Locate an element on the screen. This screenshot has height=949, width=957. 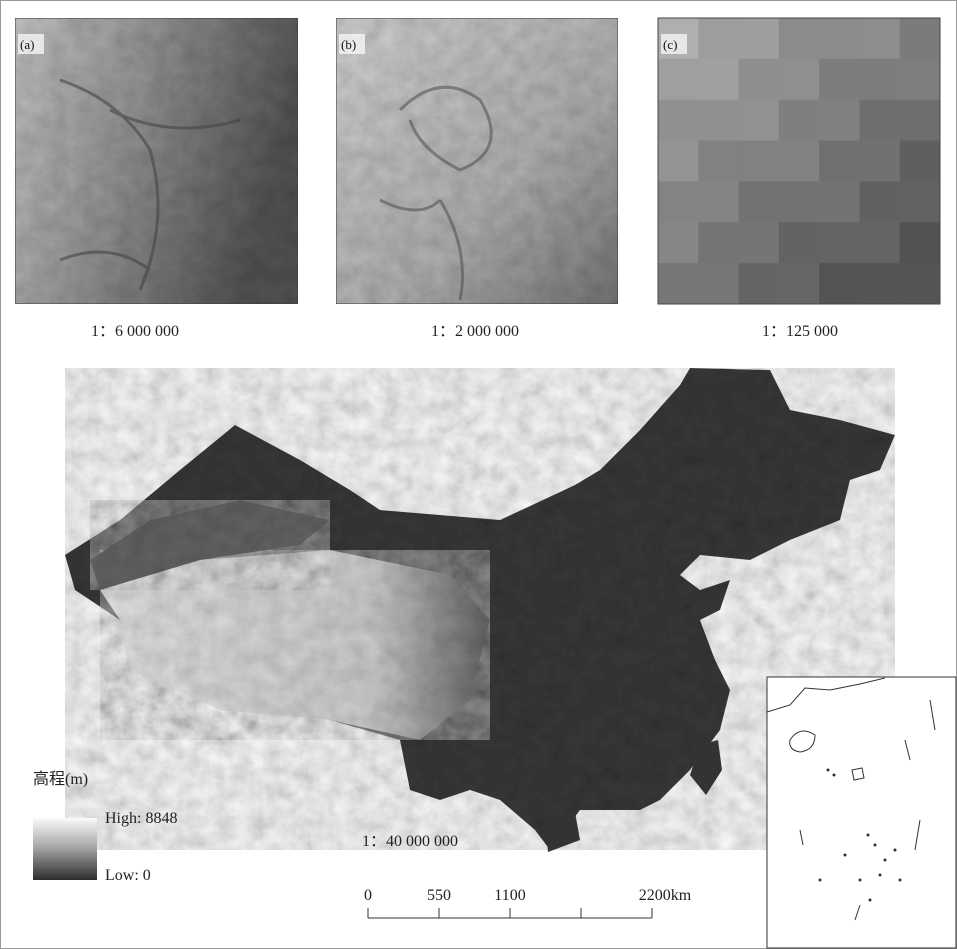
plateau is located at coordinates (295, 645).